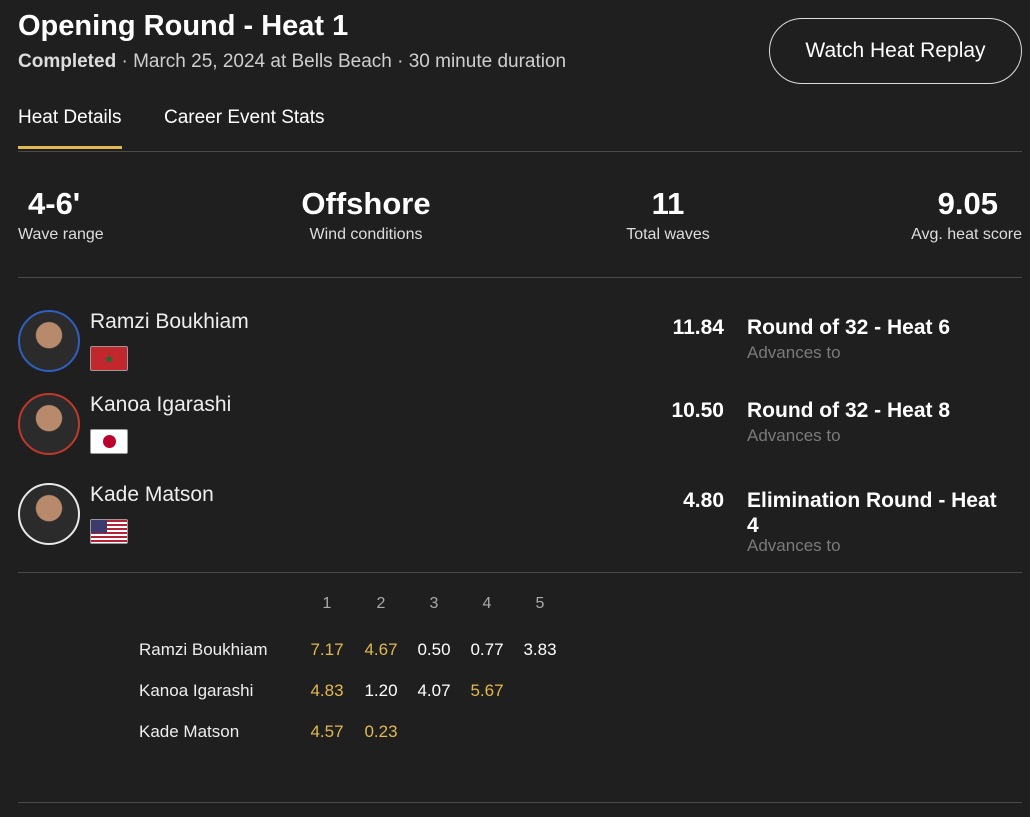 This screenshot has width=1030, height=817. I want to click on surfer-heat-score: 4.80, so click(703, 500).